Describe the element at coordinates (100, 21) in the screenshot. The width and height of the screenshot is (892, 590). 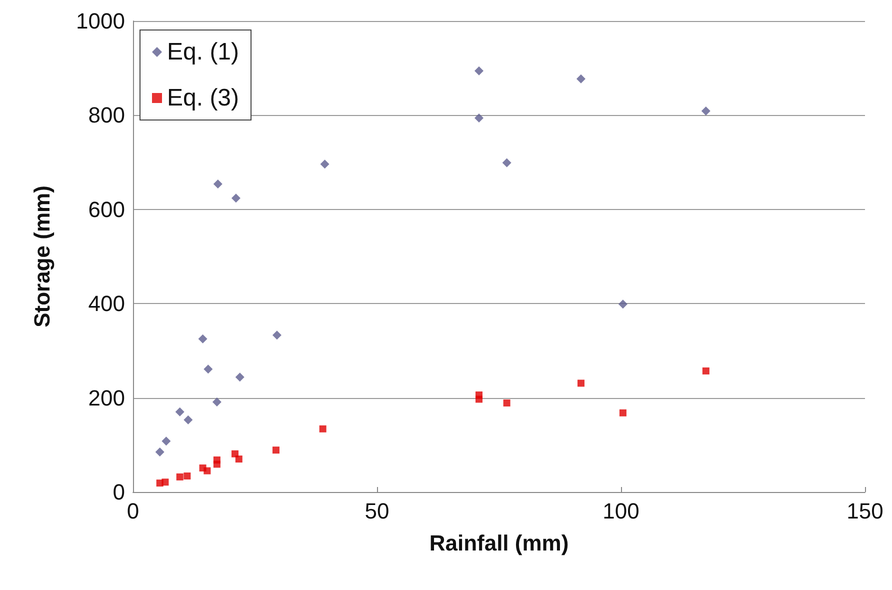
I see `y-tick-label: 1000` at that location.